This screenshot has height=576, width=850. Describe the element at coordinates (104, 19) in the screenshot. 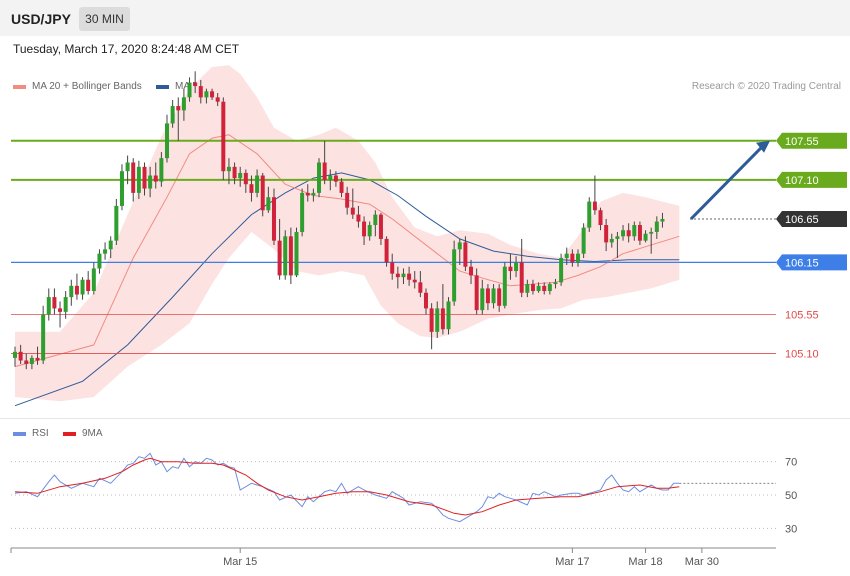

I see `timeframe-button: 30 MIN` at that location.